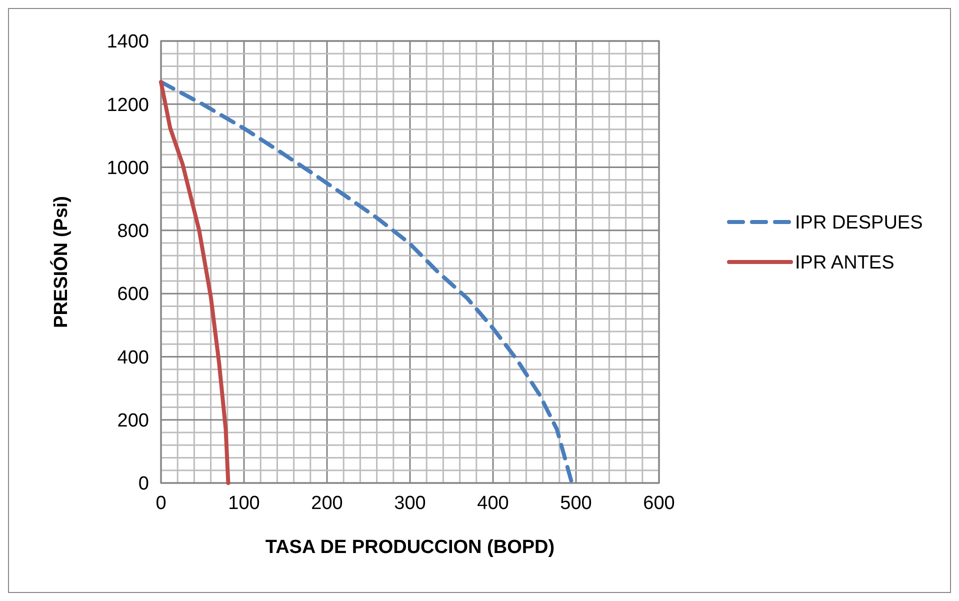 The height and width of the screenshot is (601, 959). What do you see at coordinates (143, 484) in the screenshot?
I see `y-tick-label: 0` at bounding box center [143, 484].